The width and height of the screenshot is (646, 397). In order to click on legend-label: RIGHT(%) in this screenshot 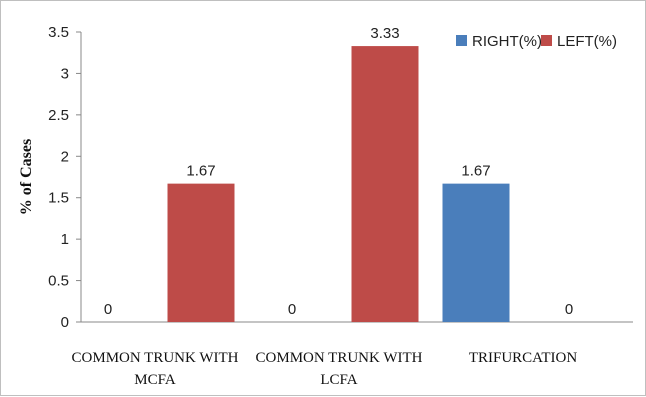, I will do `click(507, 41)`.